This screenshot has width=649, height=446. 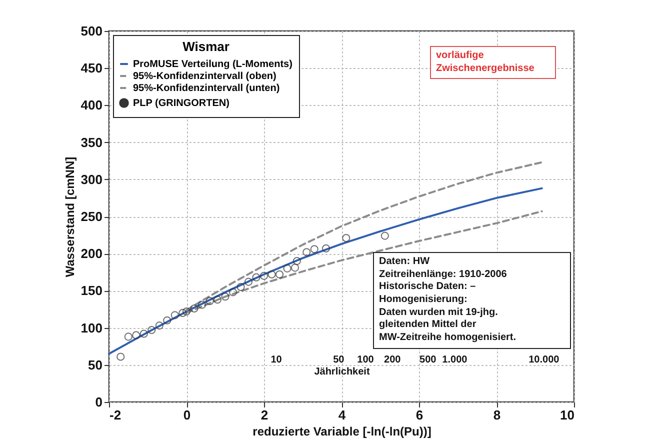 I want to click on legend-label: ProMUSE Verteilung (L-Moments), so click(x=212, y=64).